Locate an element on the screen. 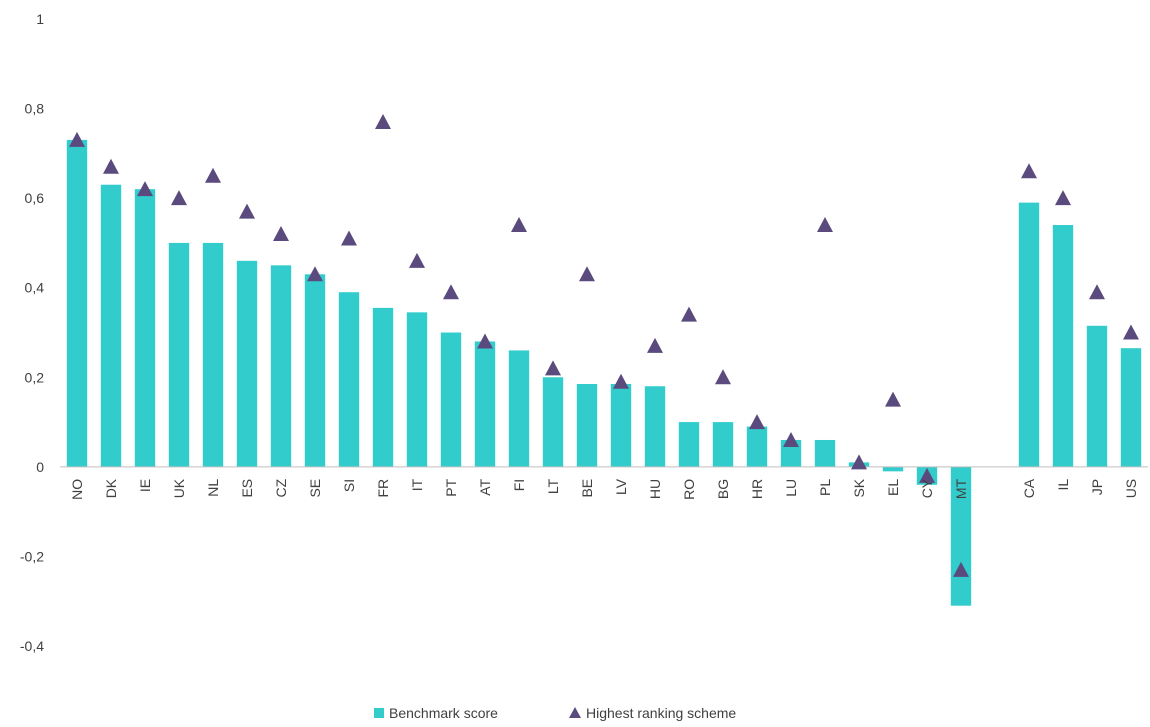  marker-ca is located at coordinates (1029, 171).